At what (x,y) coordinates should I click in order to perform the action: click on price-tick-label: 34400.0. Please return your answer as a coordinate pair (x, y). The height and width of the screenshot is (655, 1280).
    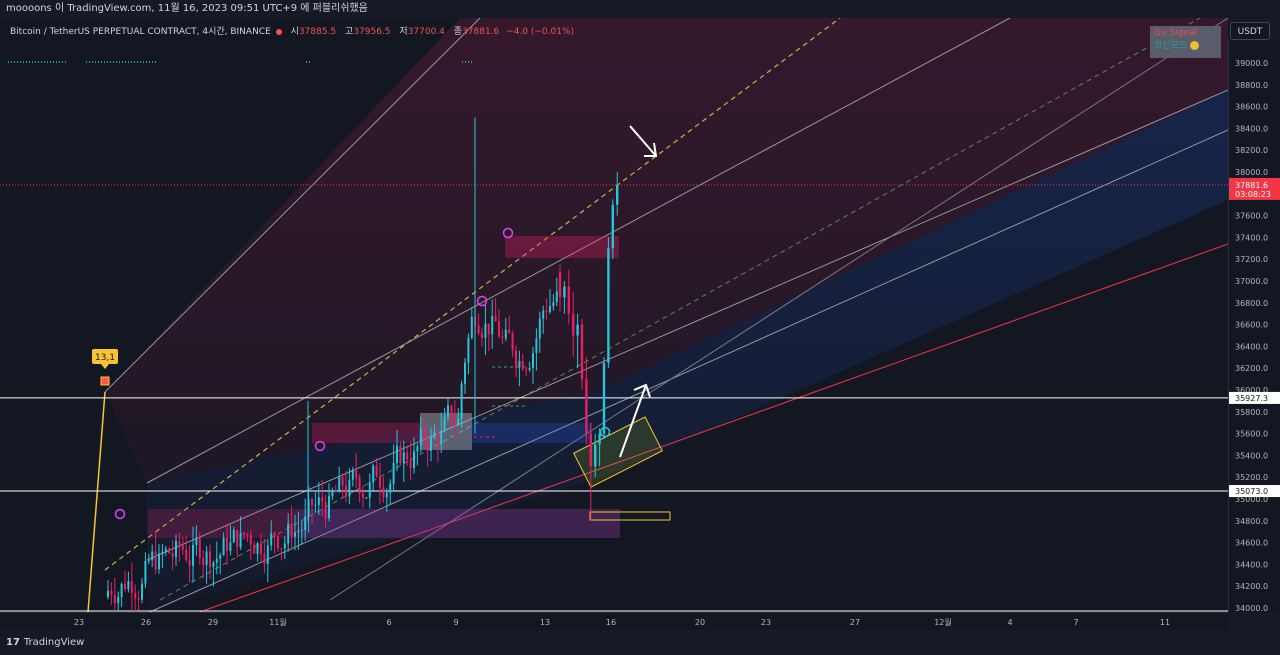
    Looking at the image, I should click on (1251, 564).